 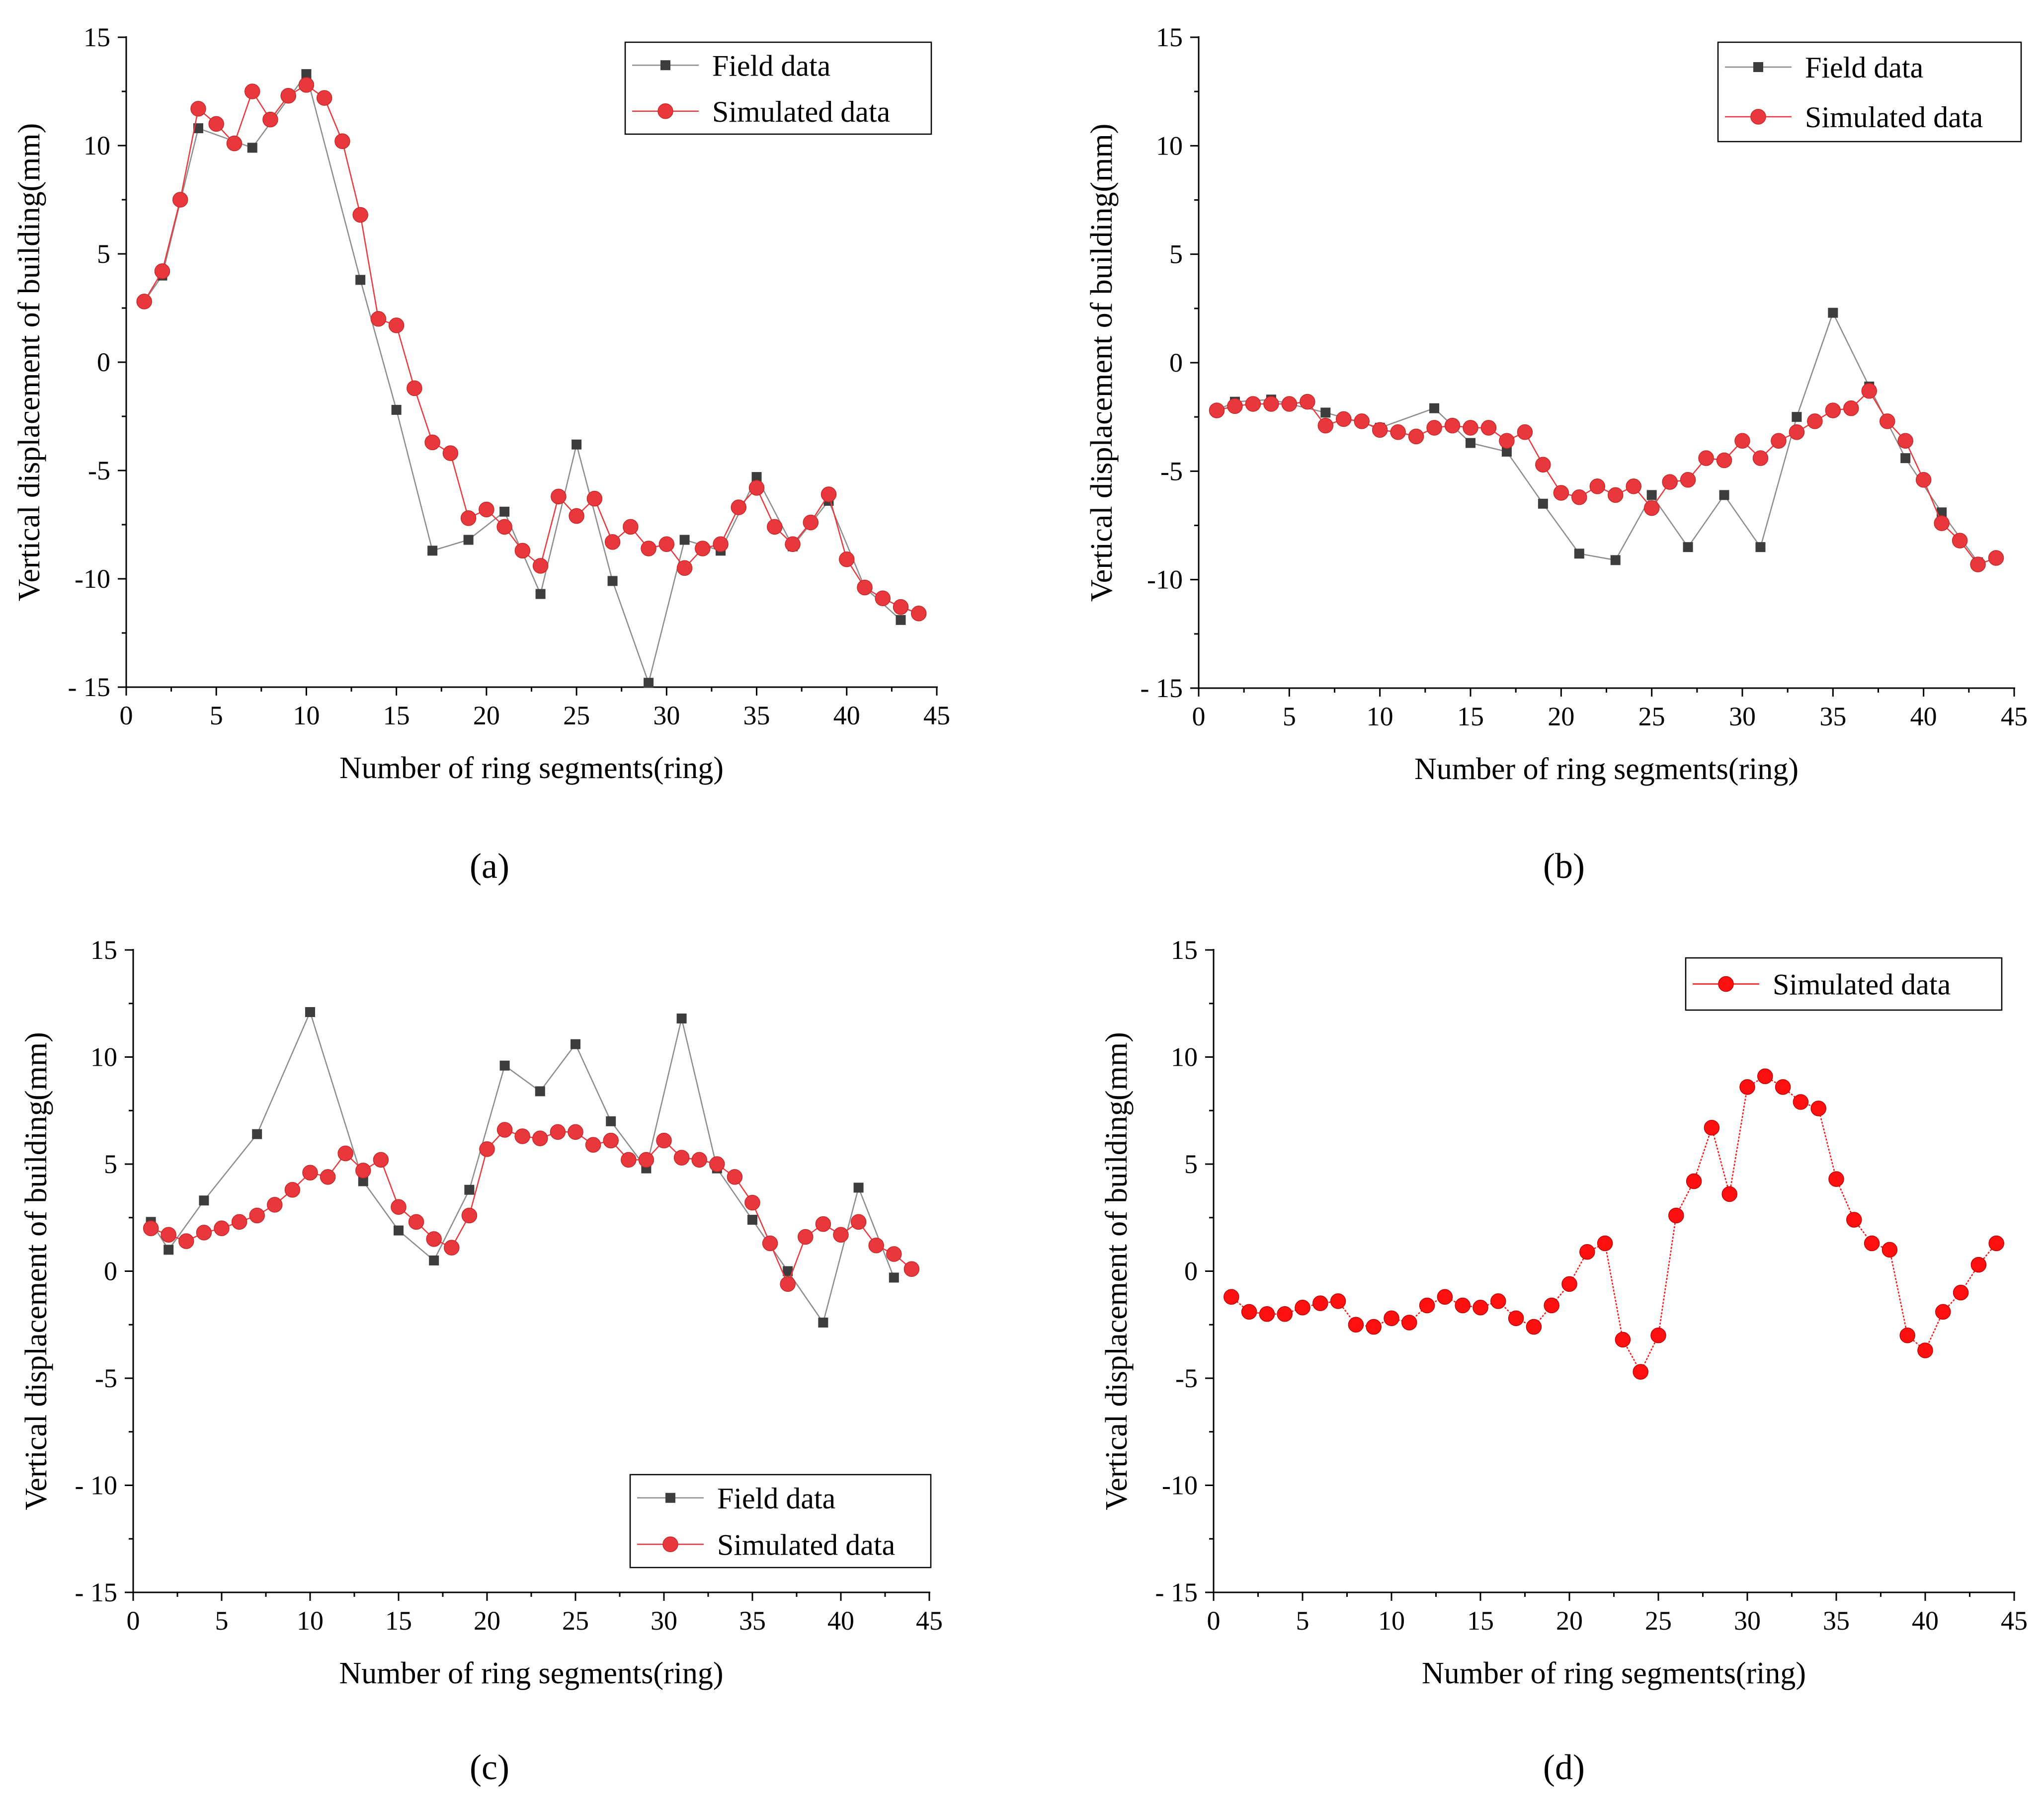 What do you see at coordinates (666, 715) in the screenshot?
I see `x-tick-label: 30` at bounding box center [666, 715].